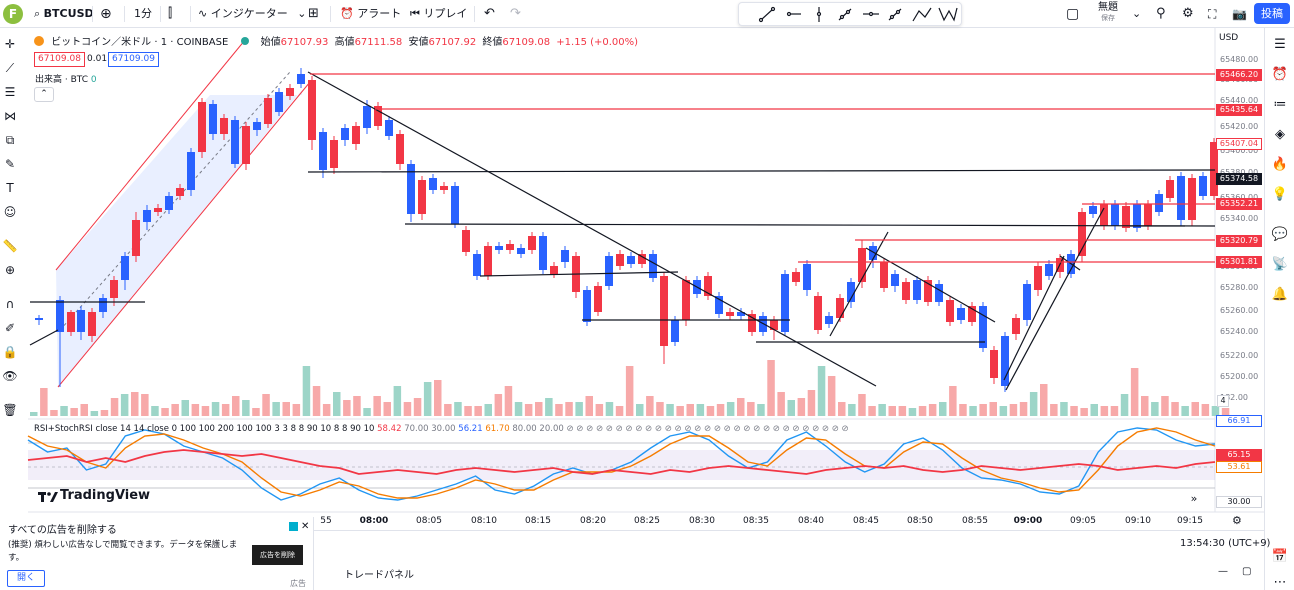 The width and height of the screenshot is (1294, 590). I want to click on alerts-clock-icon: ⏰, so click(1280, 74).